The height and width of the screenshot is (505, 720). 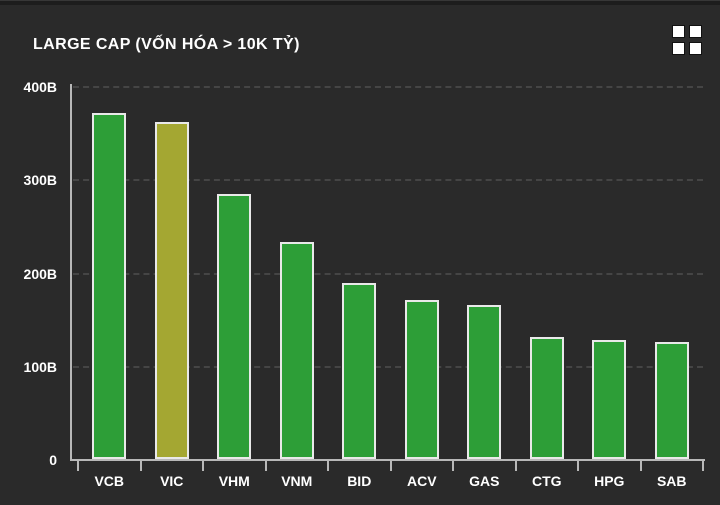 What do you see at coordinates (609, 399) in the screenshot?
I see `bar-hpg` at bounding box center [609, 399].